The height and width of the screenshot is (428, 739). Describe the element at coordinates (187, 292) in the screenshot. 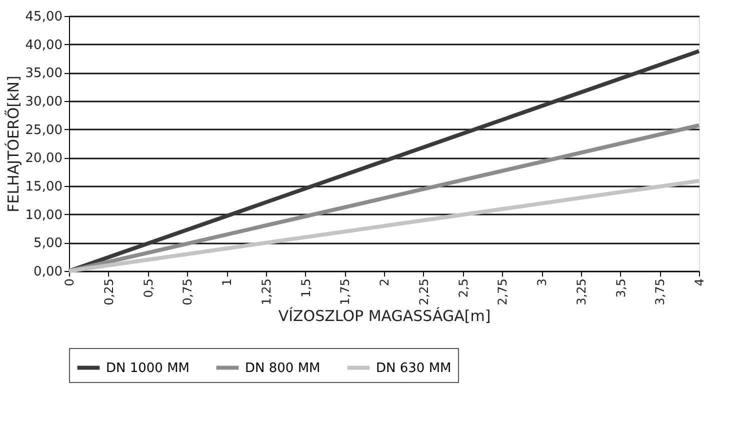

I see `x-tick-label: 0,75` at that location.